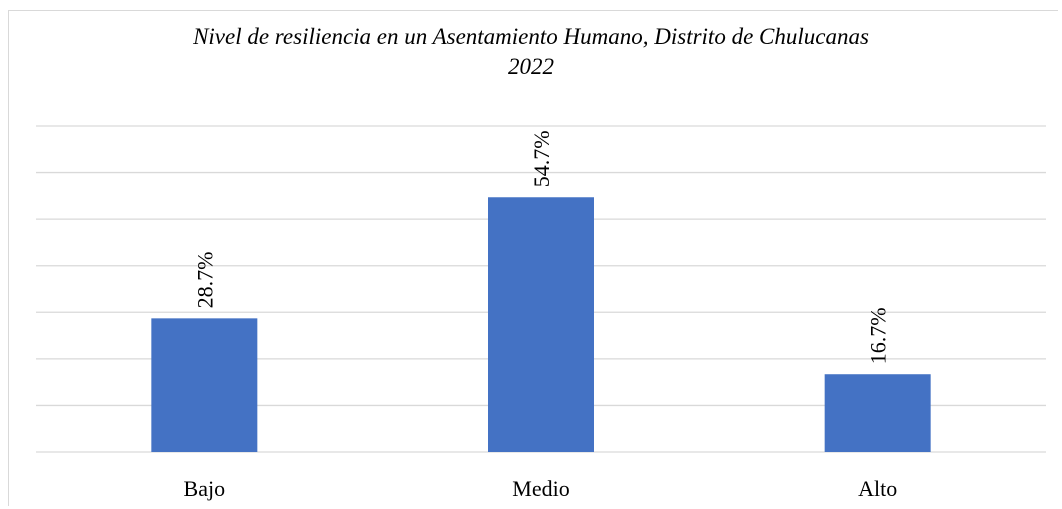 The width and height of the screenshot is (1062, 509). Describe the element at coordinates (204, 280) in the screenshot. I see `data-label-bajo: 28.7%` at that location.